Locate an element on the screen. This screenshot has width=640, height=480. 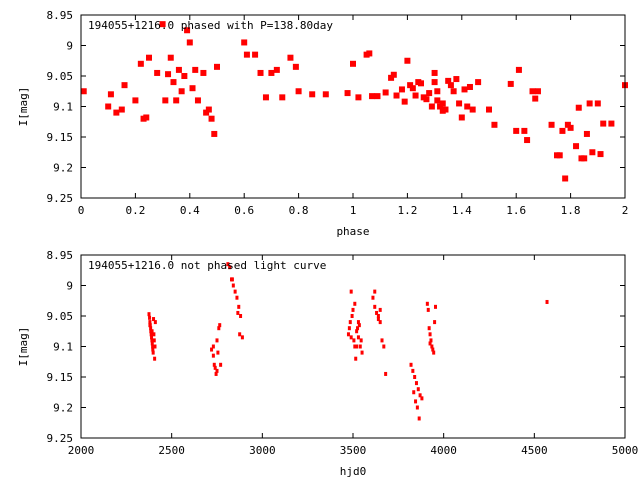
unphased-x-tick-label: 2500 is located at coordinates (171, 450).